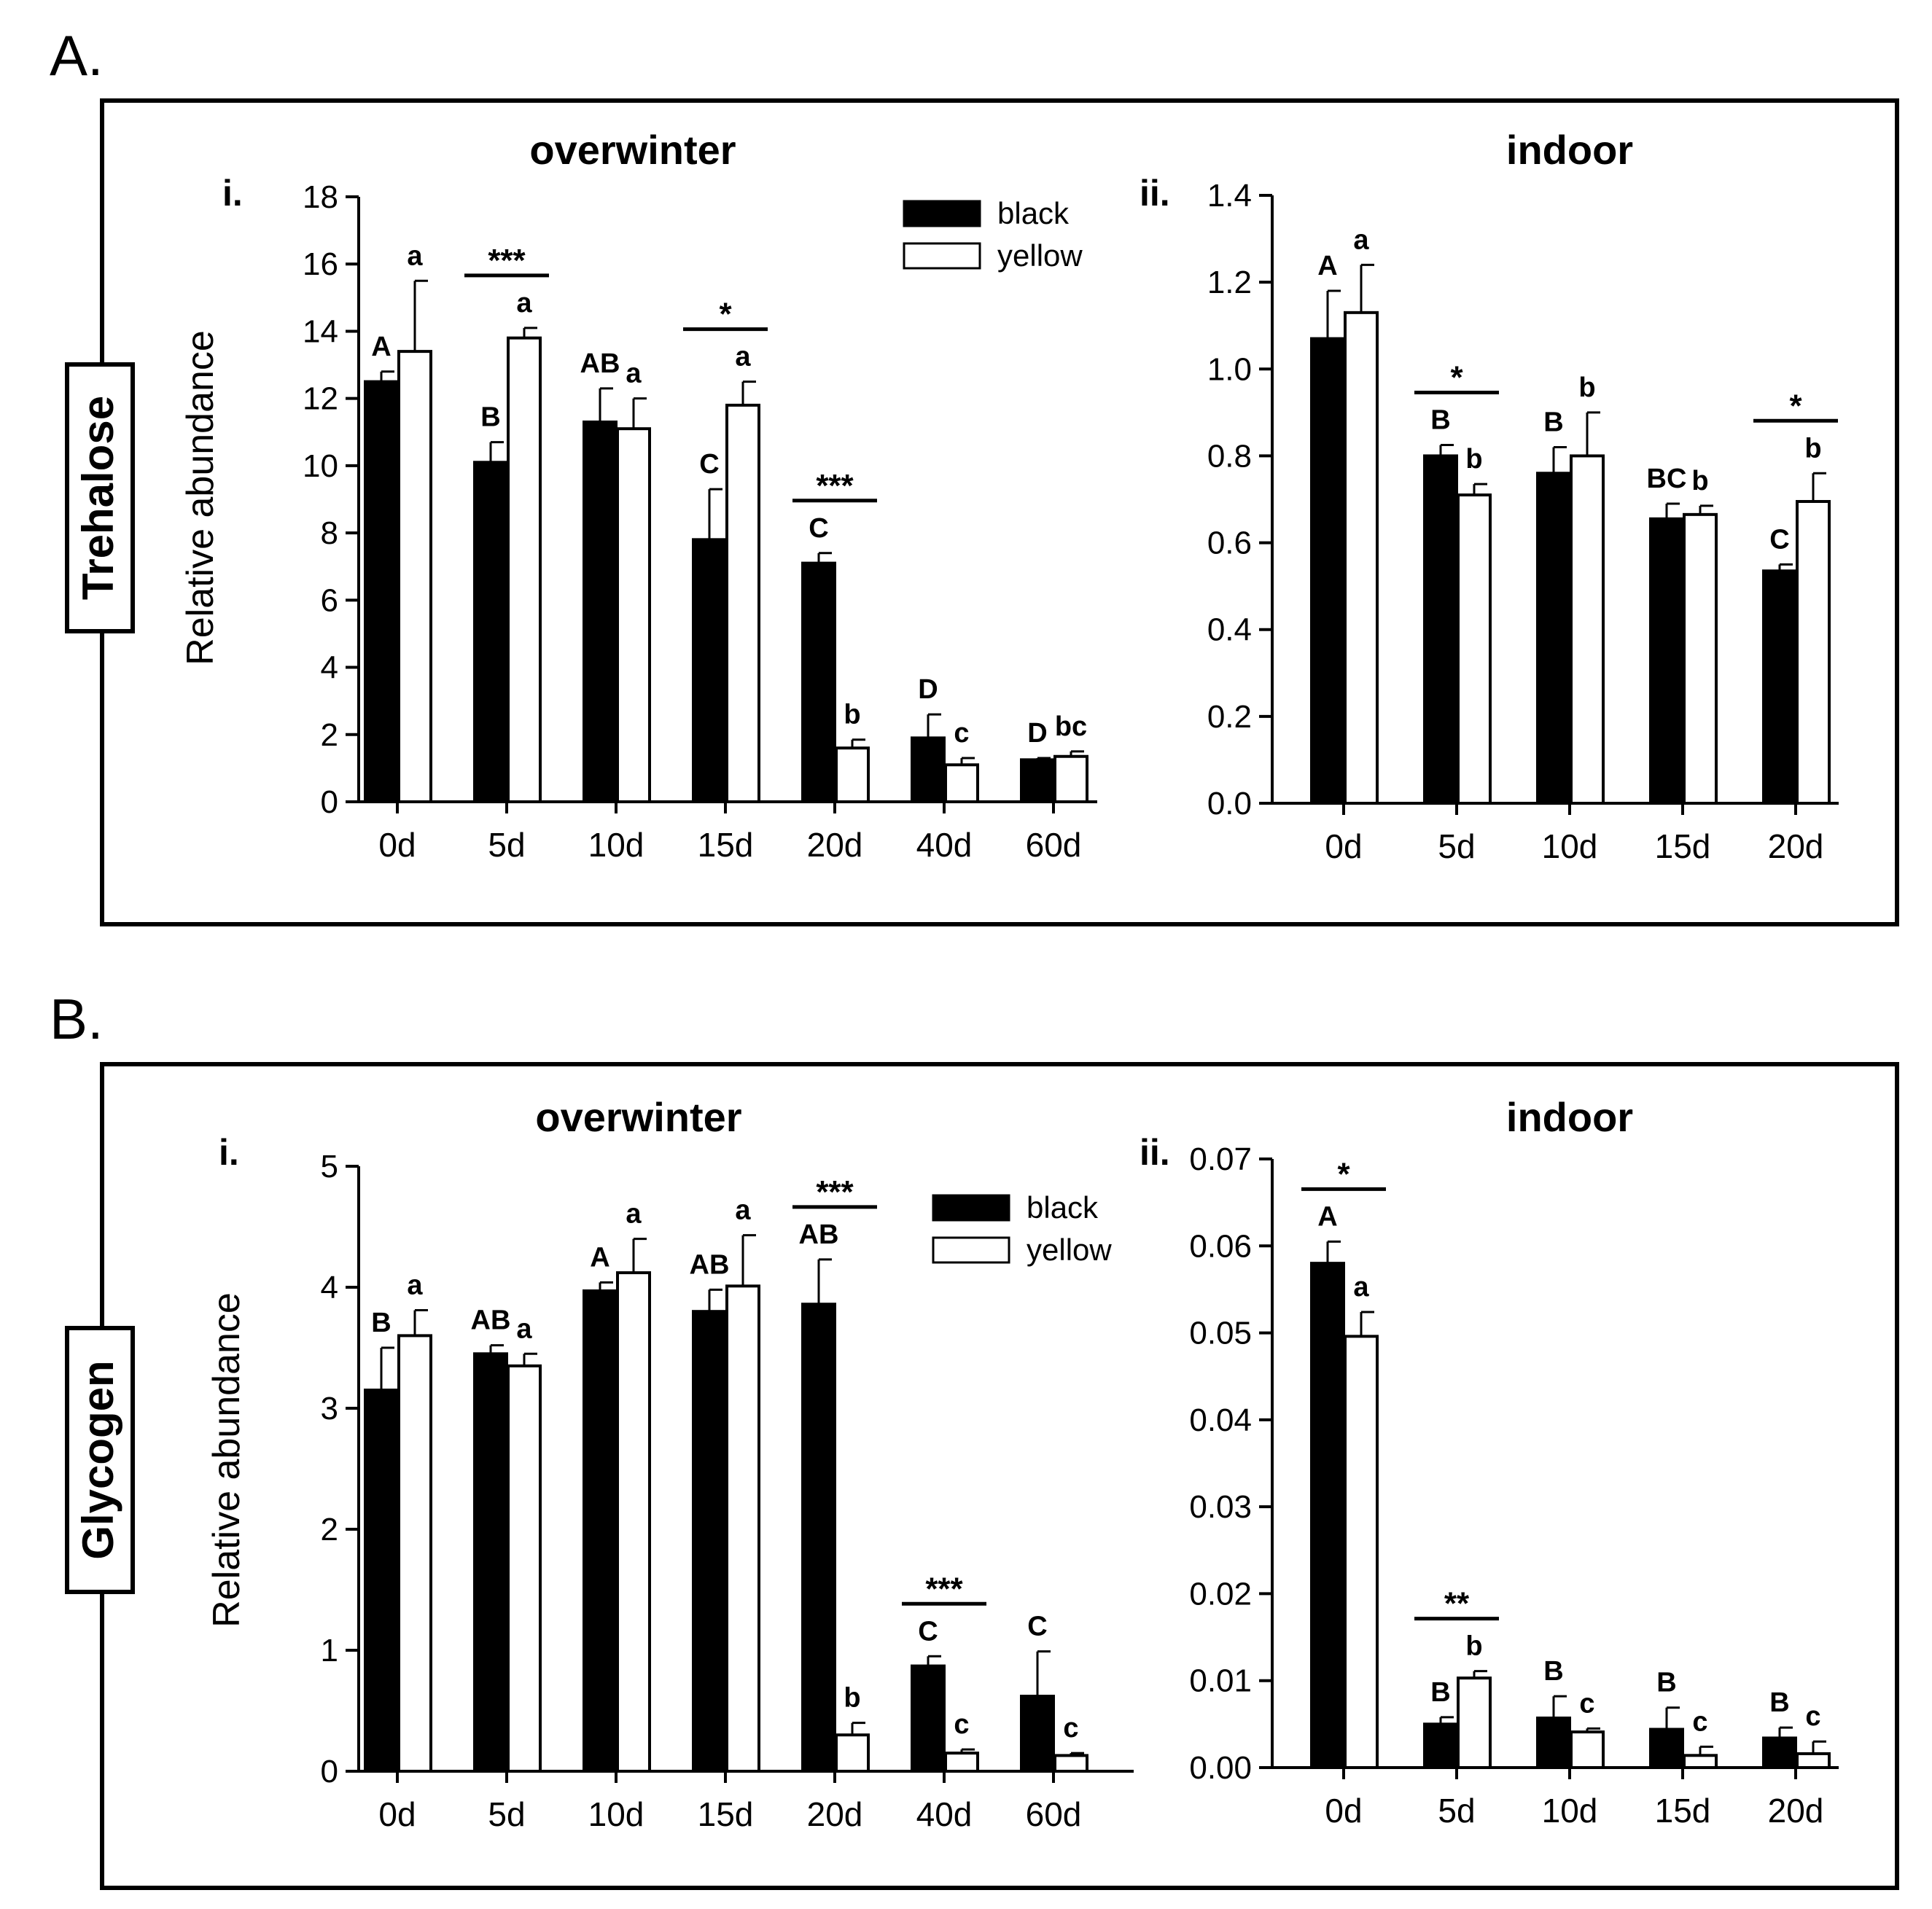  I want to click on y-tick-label: 0.04, so click(1220, 1420).